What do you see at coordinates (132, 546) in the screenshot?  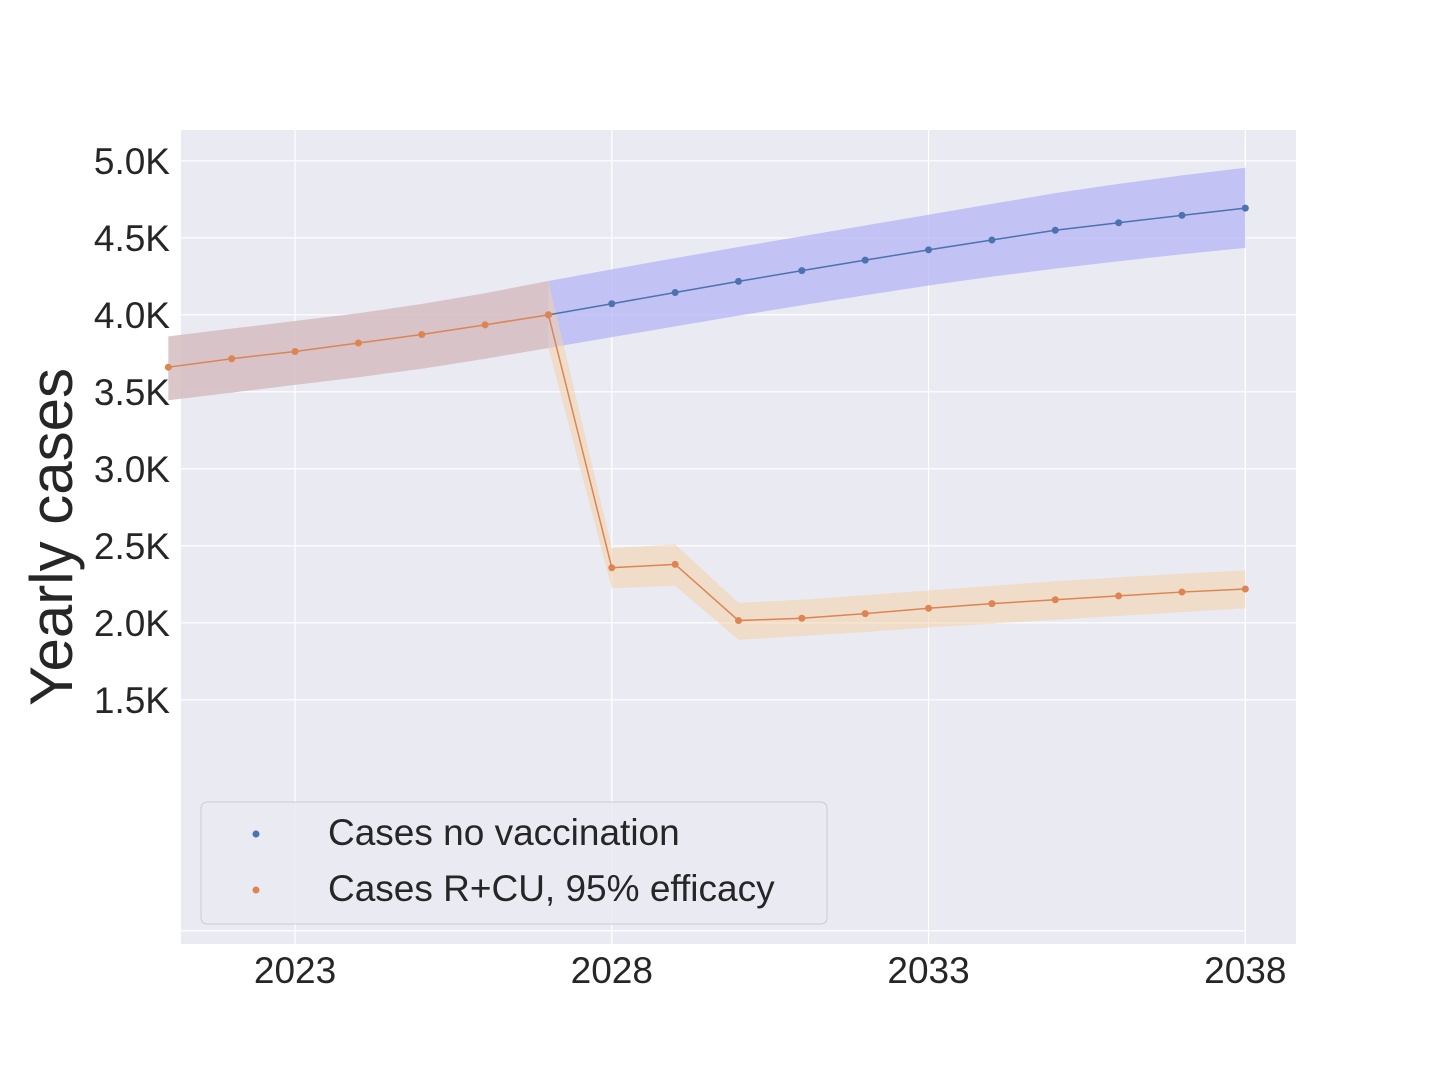 I see `y-tick-label: 2.5K` at bounding box center [132, 546].